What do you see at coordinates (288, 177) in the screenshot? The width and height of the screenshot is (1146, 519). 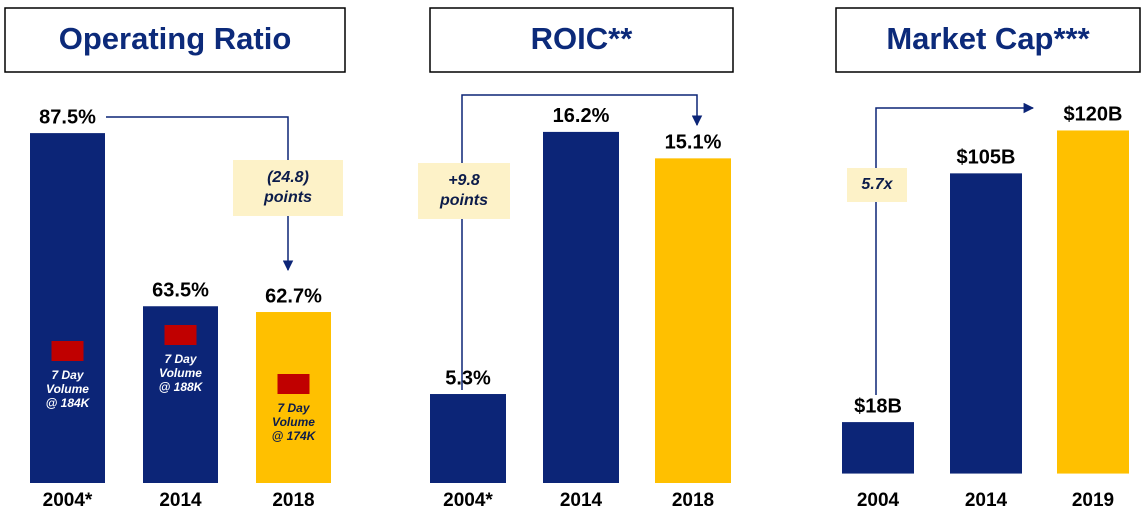 I see `annotation: (24.8)` at bounding box center [288, 177].